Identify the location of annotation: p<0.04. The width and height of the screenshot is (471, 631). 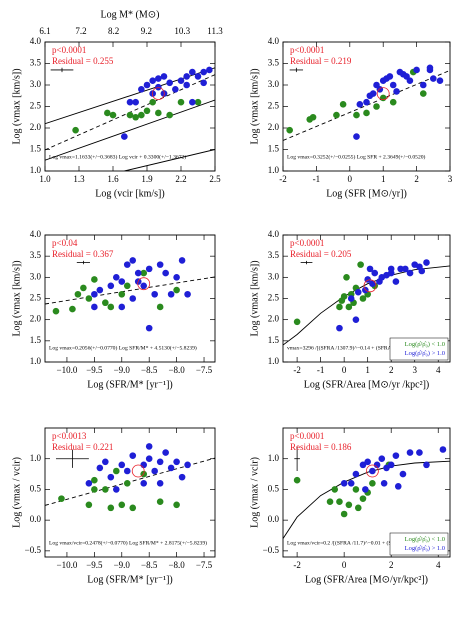
(65, 243).